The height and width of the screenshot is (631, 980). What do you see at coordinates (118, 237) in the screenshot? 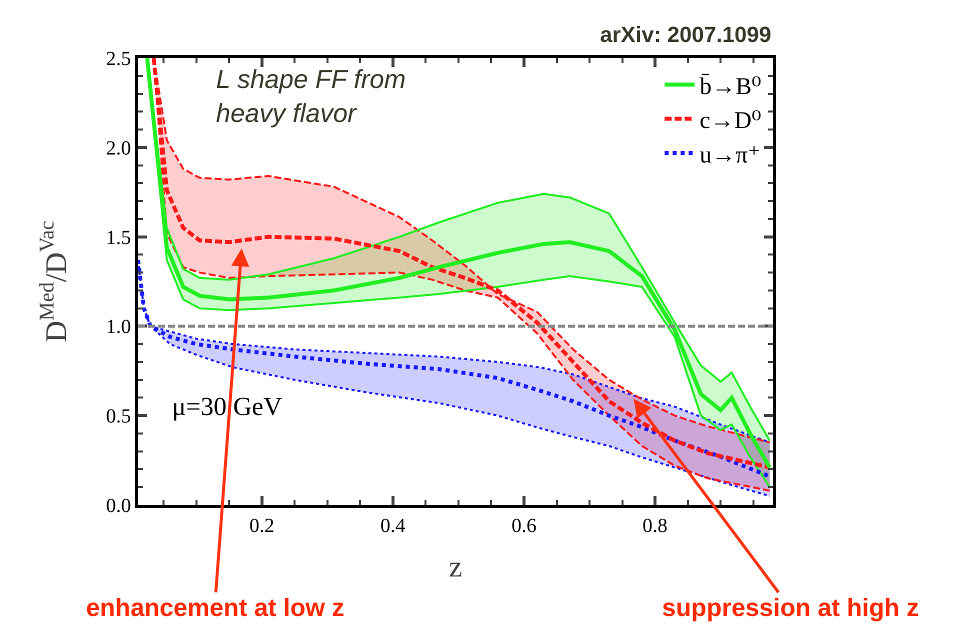
I see `y-tick-label: 1.5` at bounding box center [118, 237].